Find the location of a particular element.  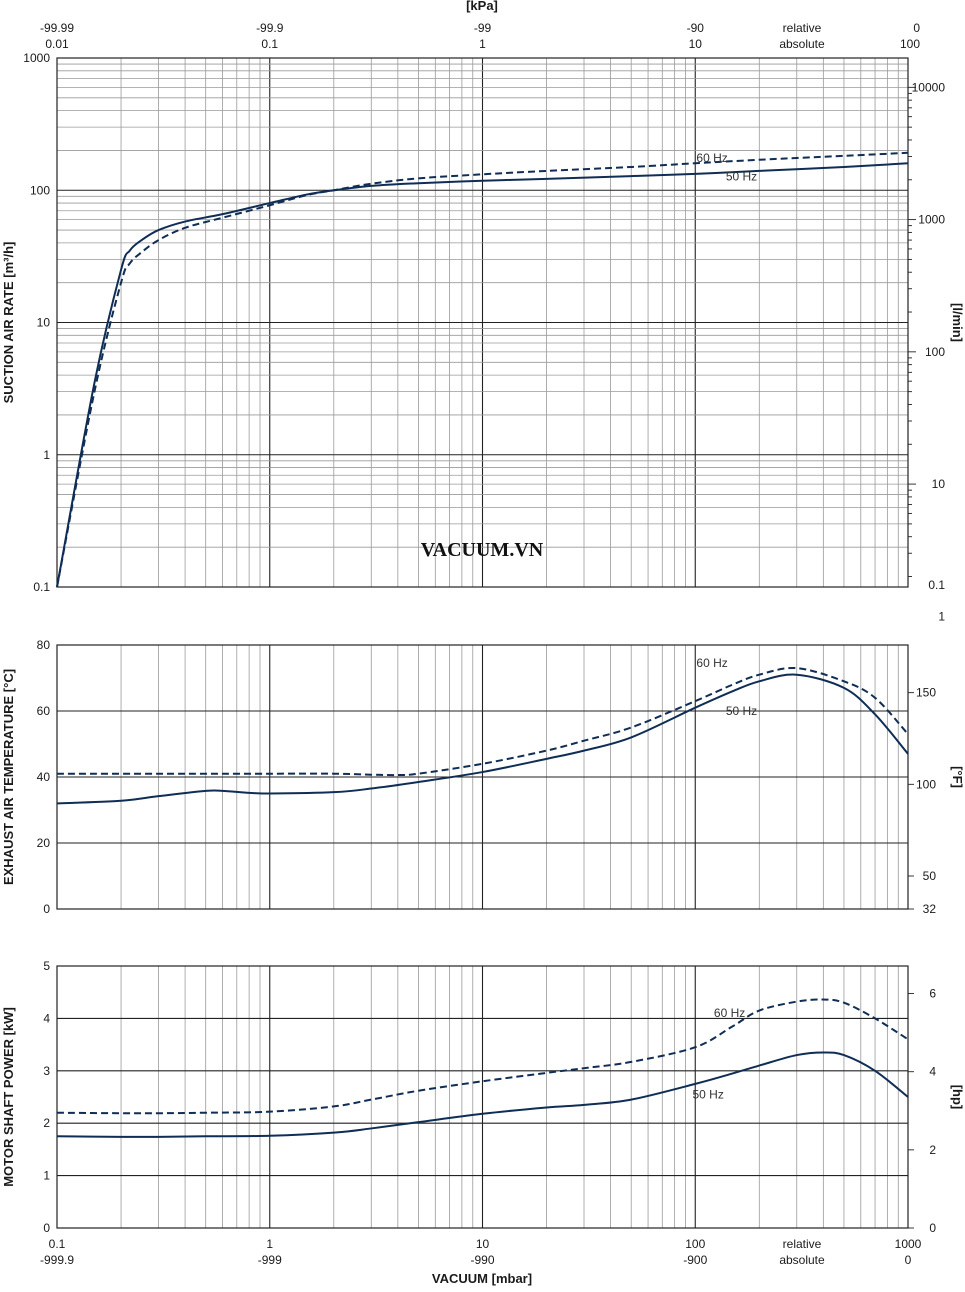

bottom-tick-relative: -999 is located at coordinates (270, 1260).